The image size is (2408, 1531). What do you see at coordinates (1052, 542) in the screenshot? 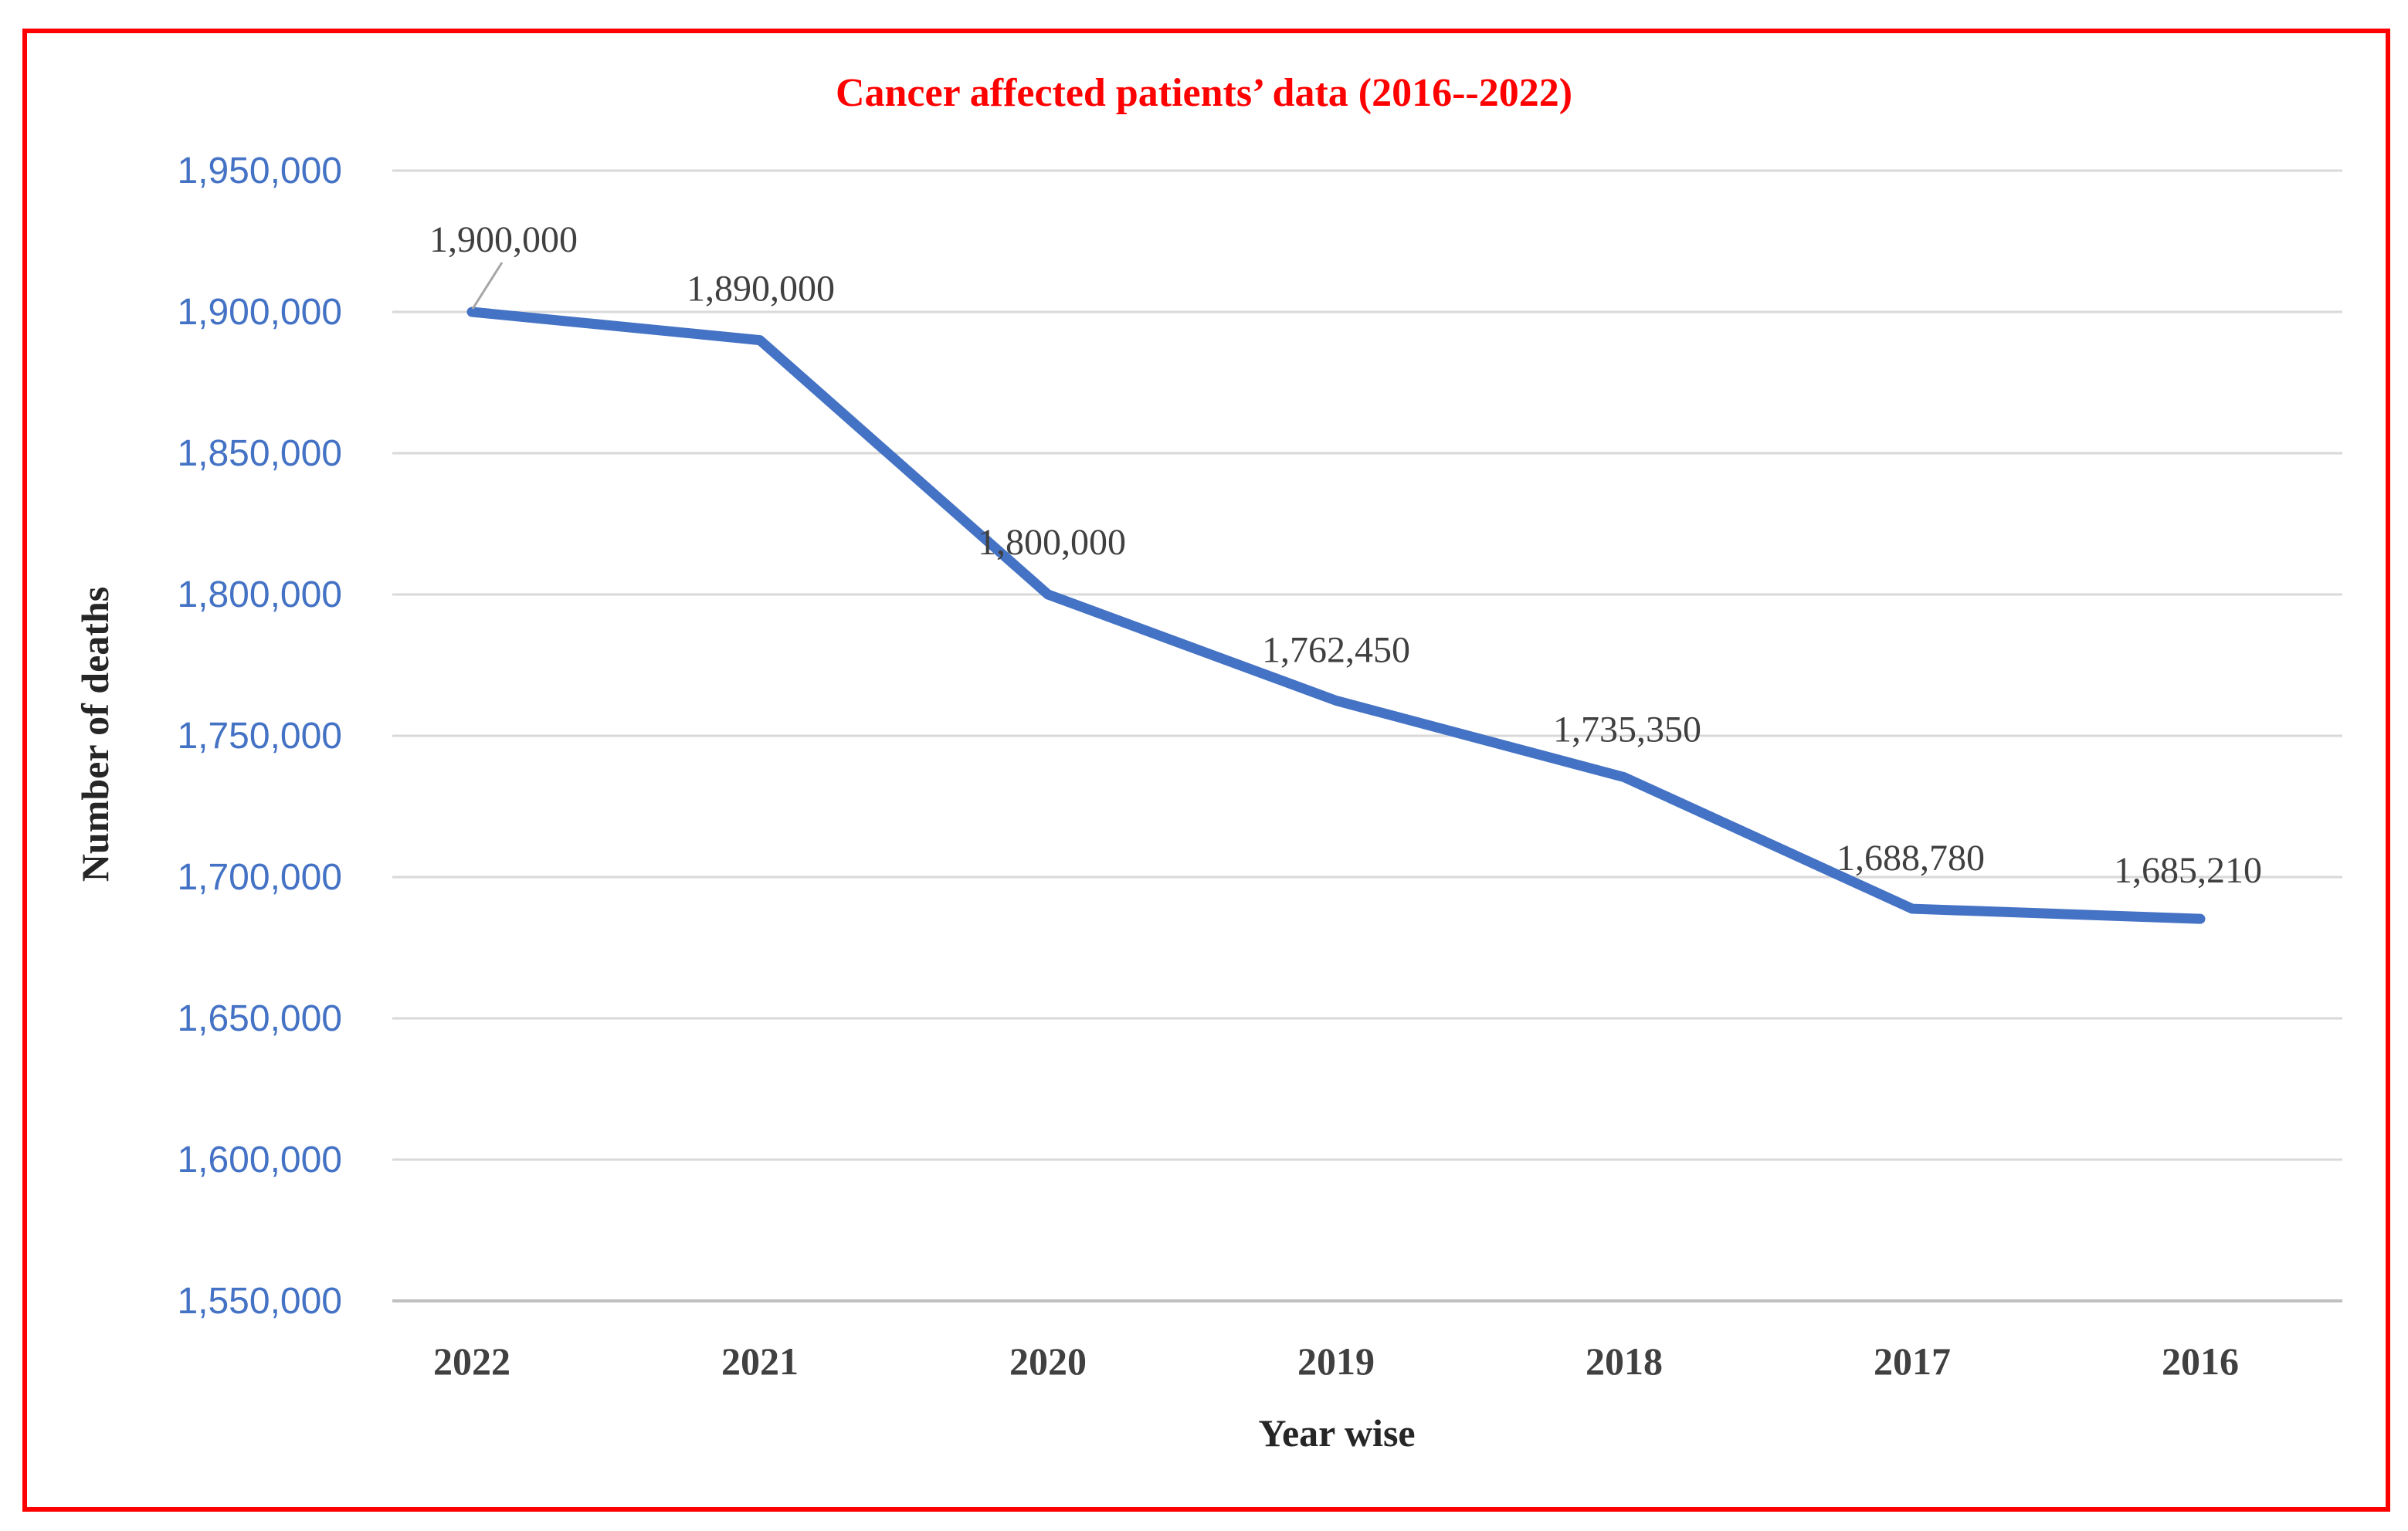
I see `data-label: 1,800,000` at bounding box center [1052, 542].